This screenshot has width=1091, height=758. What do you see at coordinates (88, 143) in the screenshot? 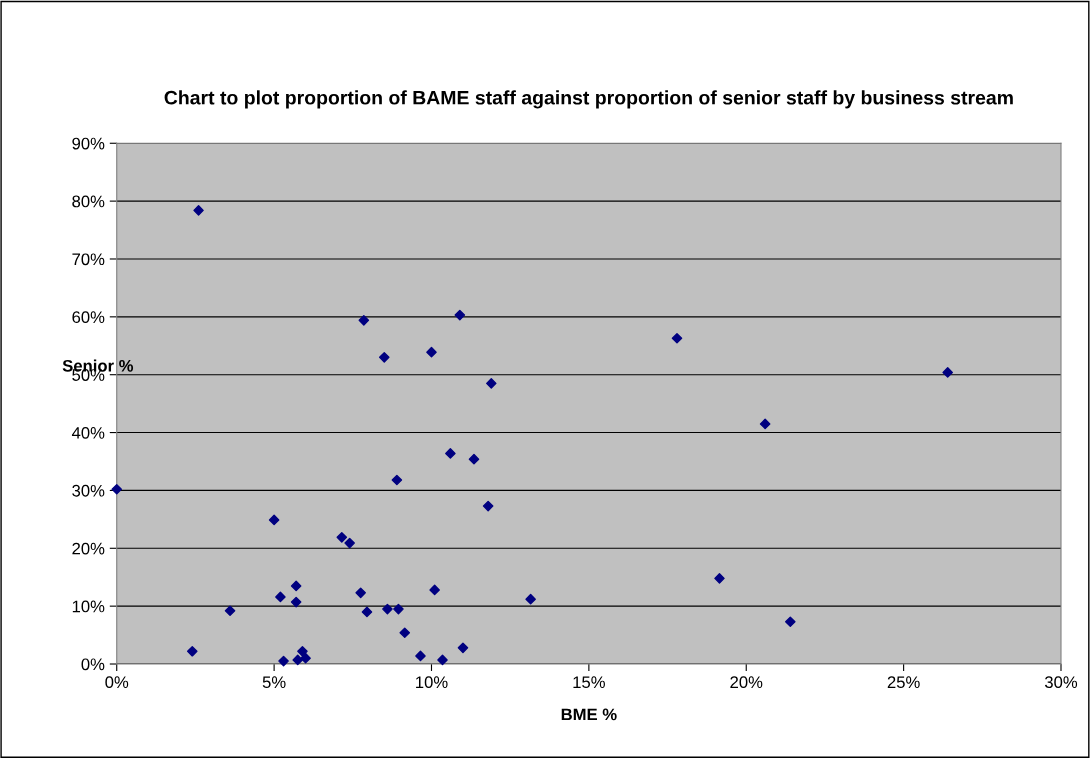
I see `y-tick-label: 90%` at bounding box center [88, 143].